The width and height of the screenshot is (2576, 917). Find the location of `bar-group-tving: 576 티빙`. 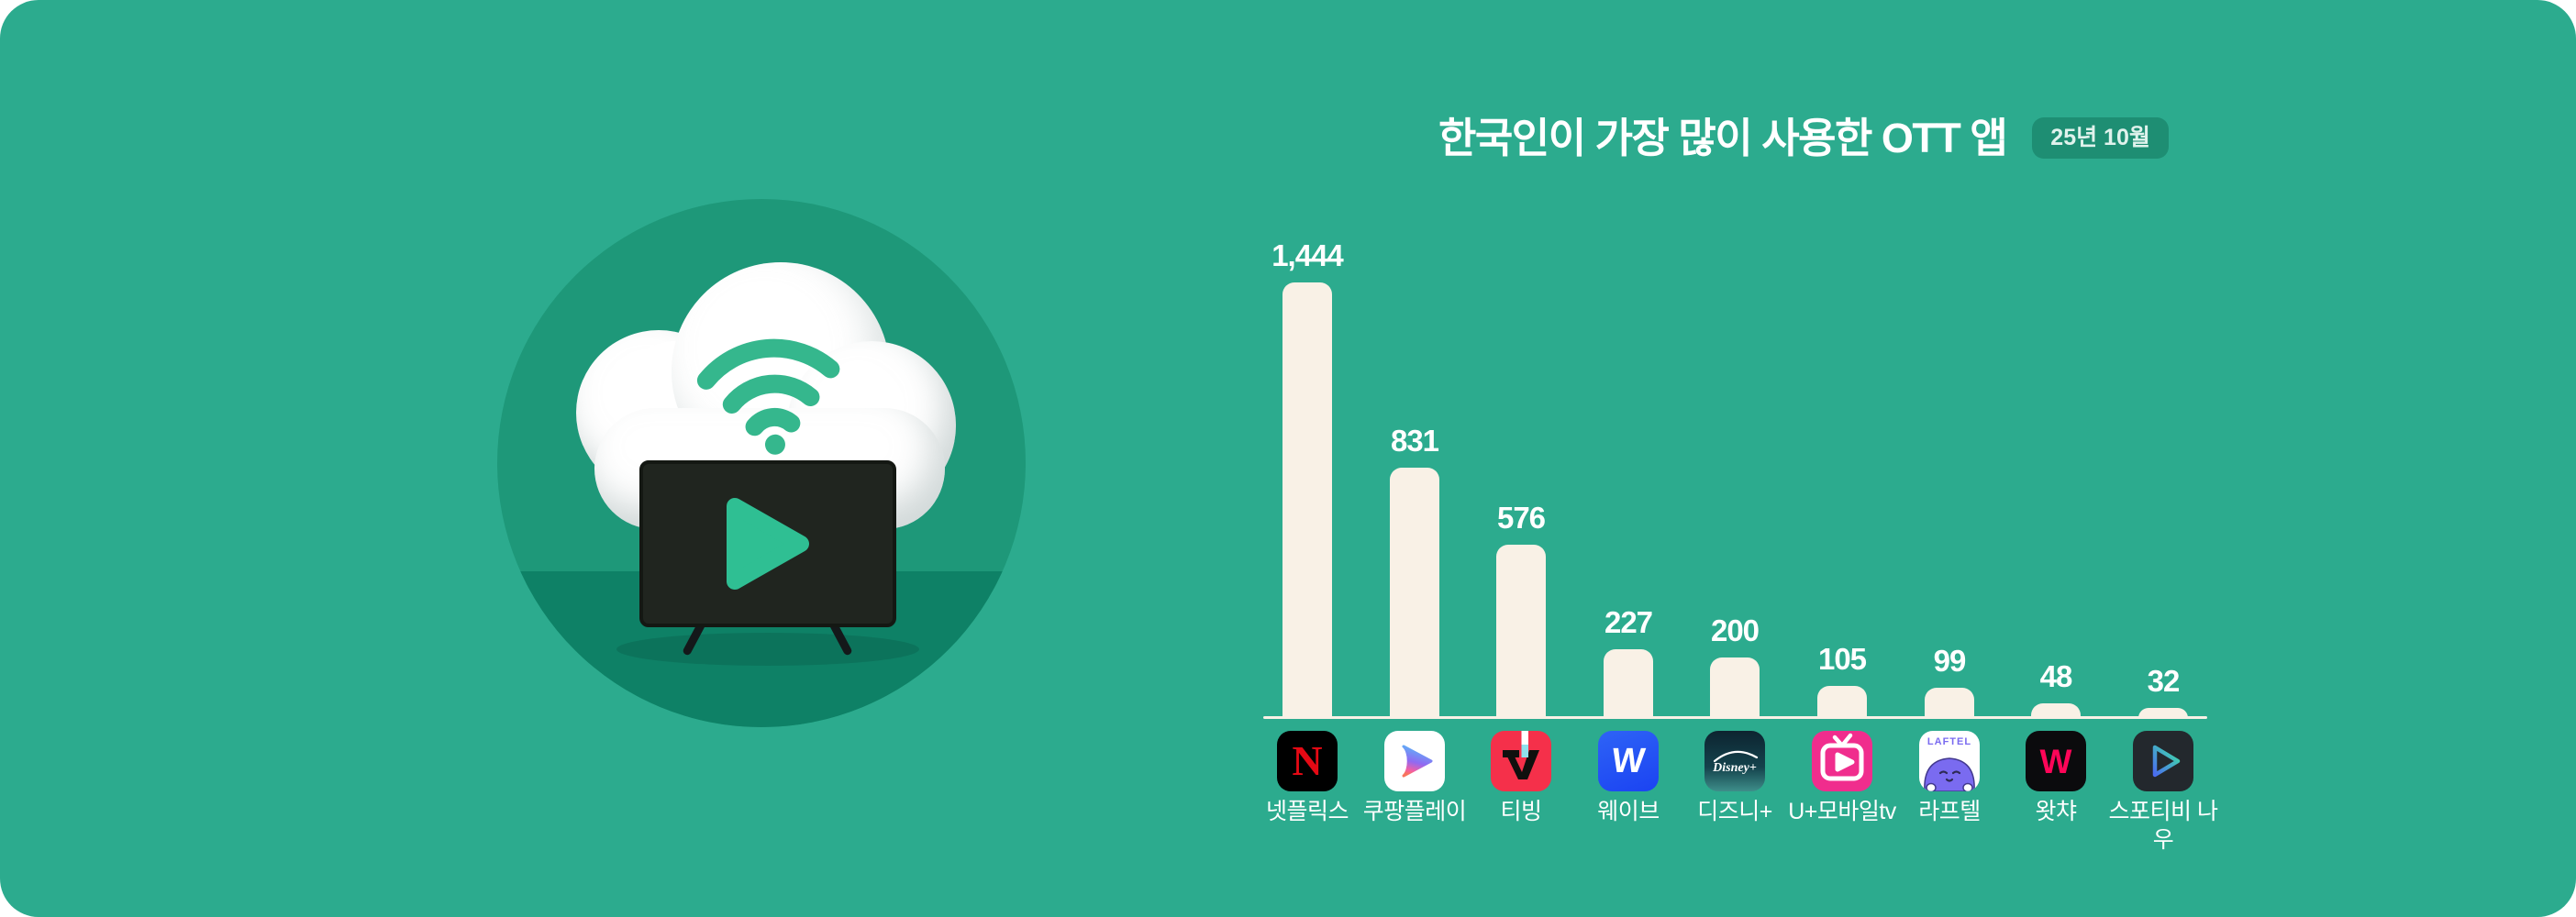

bar-group-tving: 576 티빙 is located at coordinates (1521, 458).